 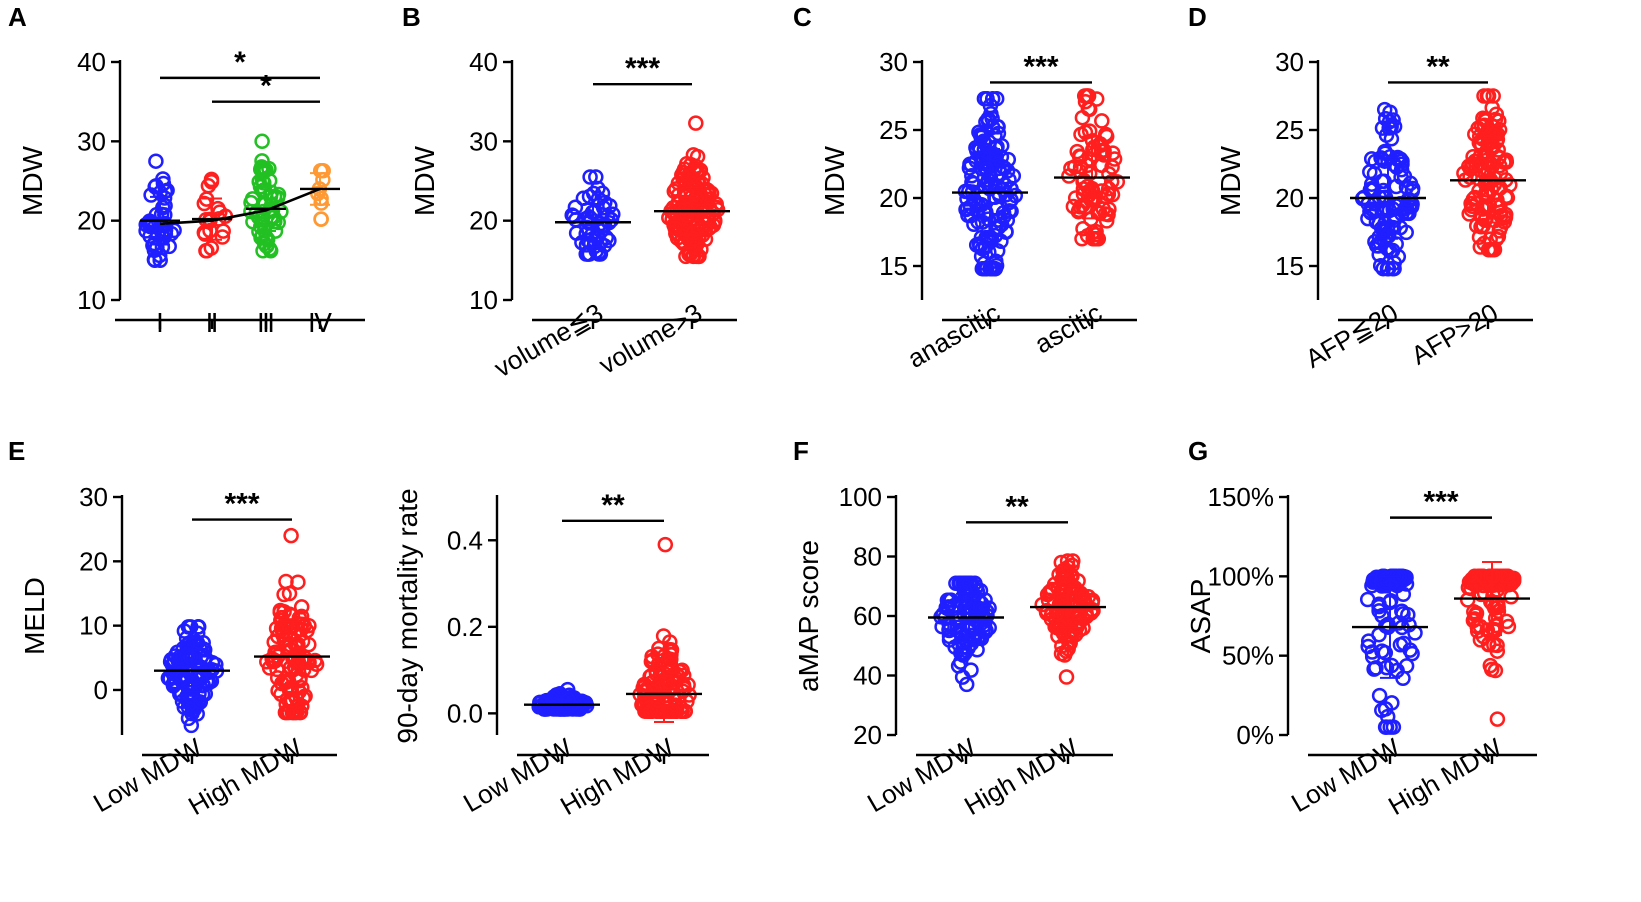 What do you see at coordinates (91, 221) in the screenshot?
I see `y-tick-label: 20` at bounding box center [91, 221].